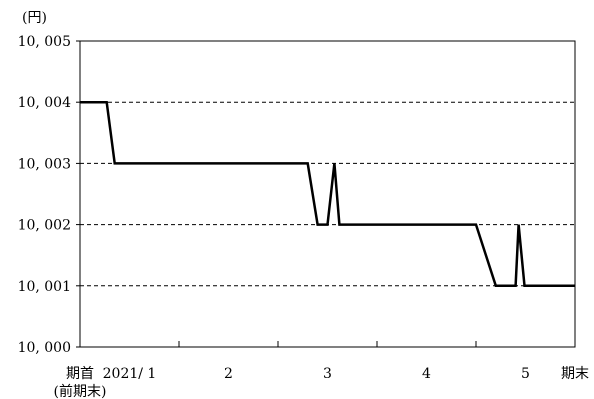  What do you see at coordinates (130, 374) in the screenshot?
I see `x-tick-label-1: 2021/ 1` at bounding box center [130, 374].